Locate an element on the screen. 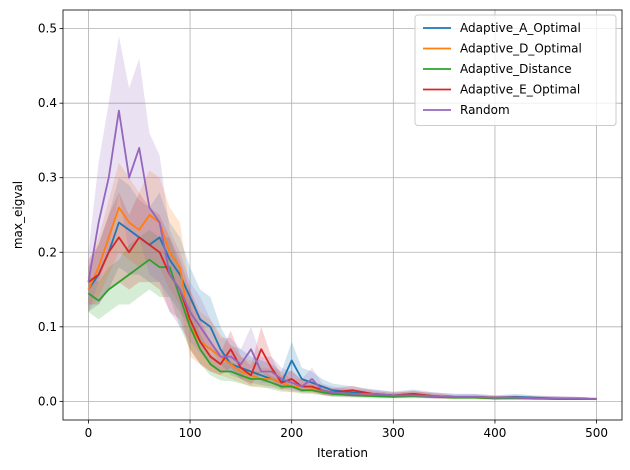 This screenshot has width=630, height=470. x-tick-label: 100 is located at coordinates (190, 433).